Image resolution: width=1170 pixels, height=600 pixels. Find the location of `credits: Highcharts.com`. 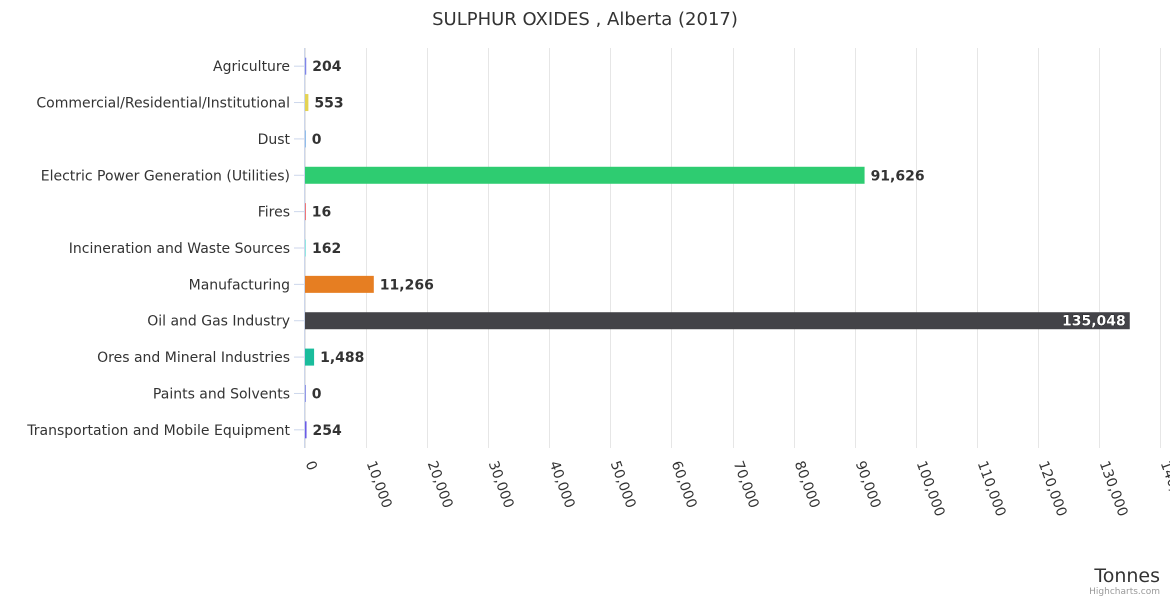

credits: Highcharts.com is located at coordinates (1124, 592).